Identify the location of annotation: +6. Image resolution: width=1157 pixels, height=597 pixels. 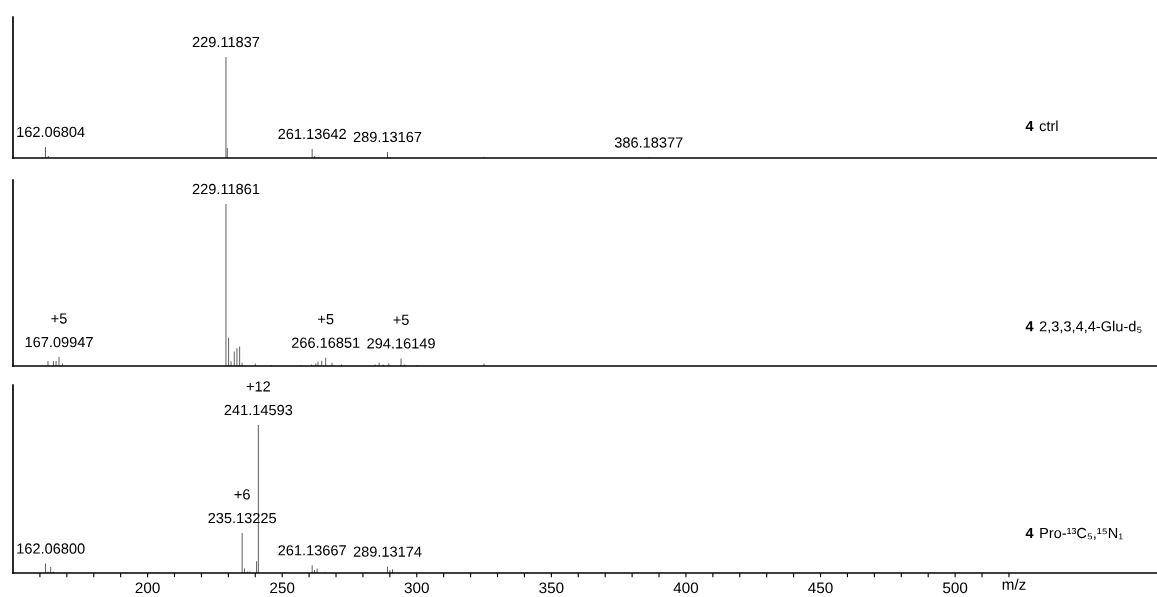
(242, 494).